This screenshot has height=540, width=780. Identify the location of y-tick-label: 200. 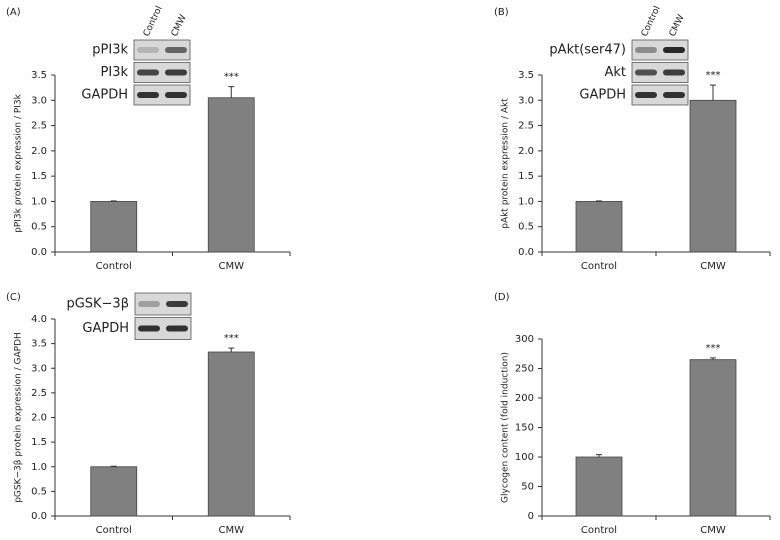
(524, 398).